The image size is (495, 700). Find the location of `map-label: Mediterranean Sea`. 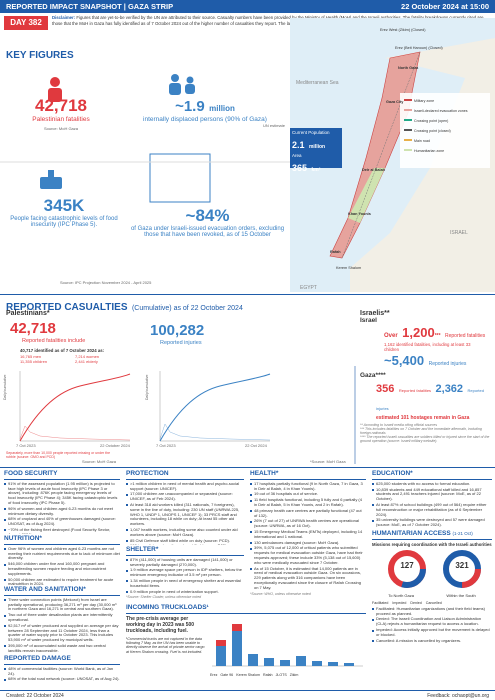

map-label: Mediterranean Sea is located at coordinates (317, 83).